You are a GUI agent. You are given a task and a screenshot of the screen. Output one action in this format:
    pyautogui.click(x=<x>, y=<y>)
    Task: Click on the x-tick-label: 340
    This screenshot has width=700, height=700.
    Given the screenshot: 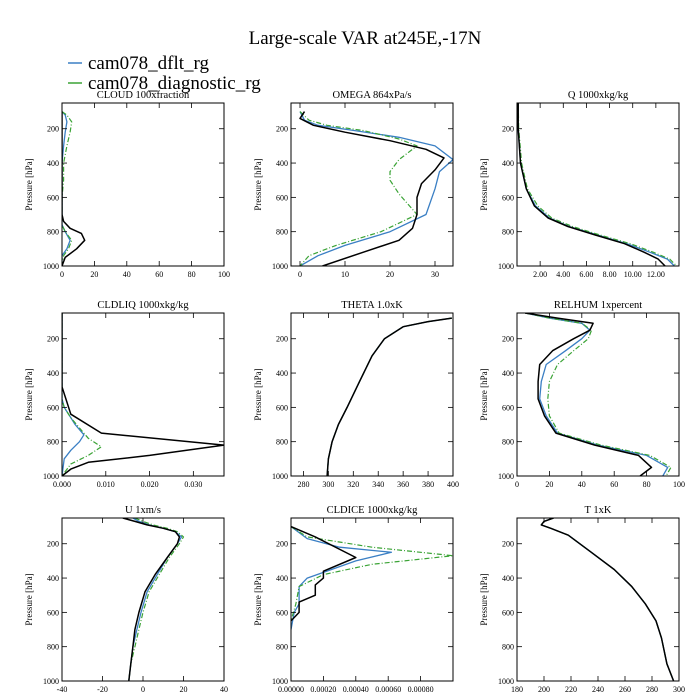 What is the action you would take?
    pyautogui.click(x=378, y=484)
    